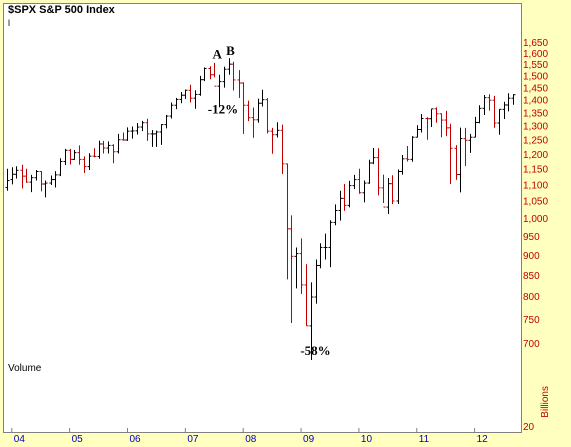 Image resolution: width=571 pixels, height=447 pixels. Describe the element at coordinates (535, 76) in the screenshot. I see `y-tick-label: 1,500` at that location.